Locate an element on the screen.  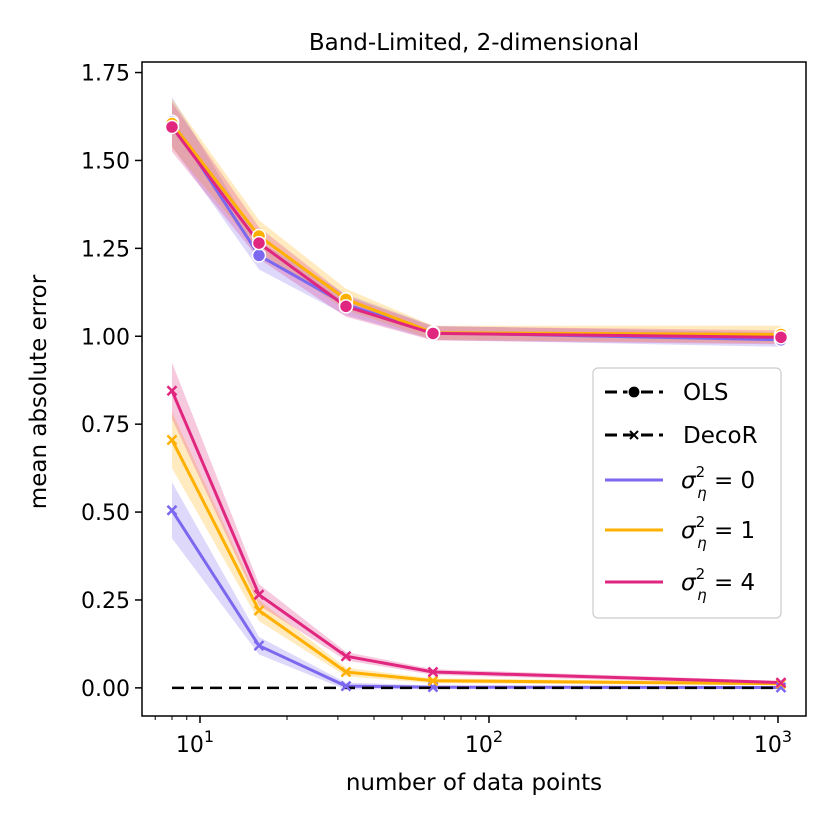
x-tick-label-2: 10³ is located at coordinates (773, 742).